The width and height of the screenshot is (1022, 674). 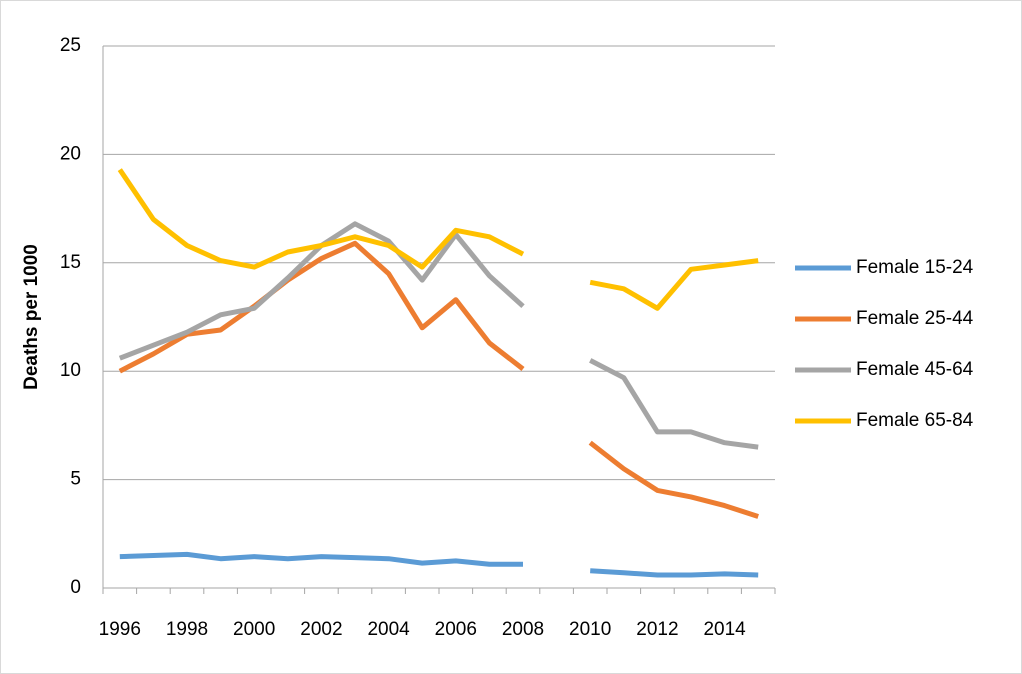 What do you see at coordinates (70, 370) in the screenshot?
I see `y-tick-label: 10` at bounding box center [70, 370].